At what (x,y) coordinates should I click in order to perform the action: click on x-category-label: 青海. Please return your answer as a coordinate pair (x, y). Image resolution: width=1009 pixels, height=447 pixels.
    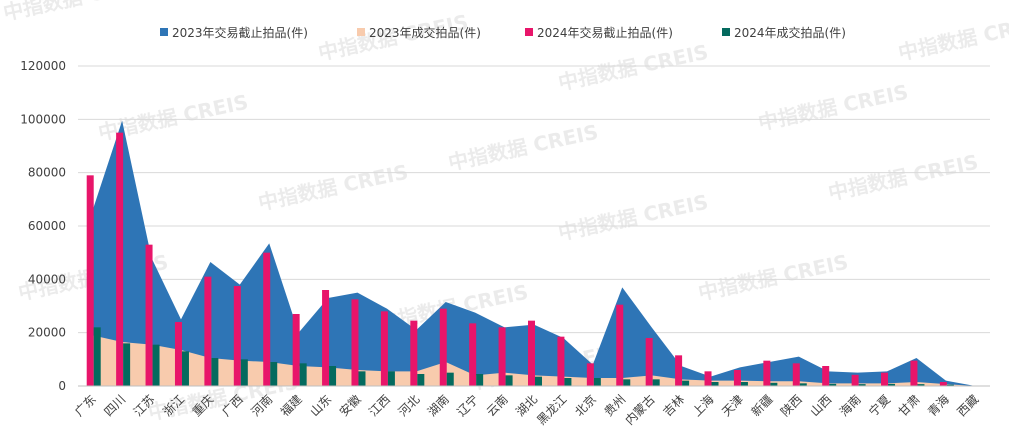
    Looking at the image, I should click on (938, 406).